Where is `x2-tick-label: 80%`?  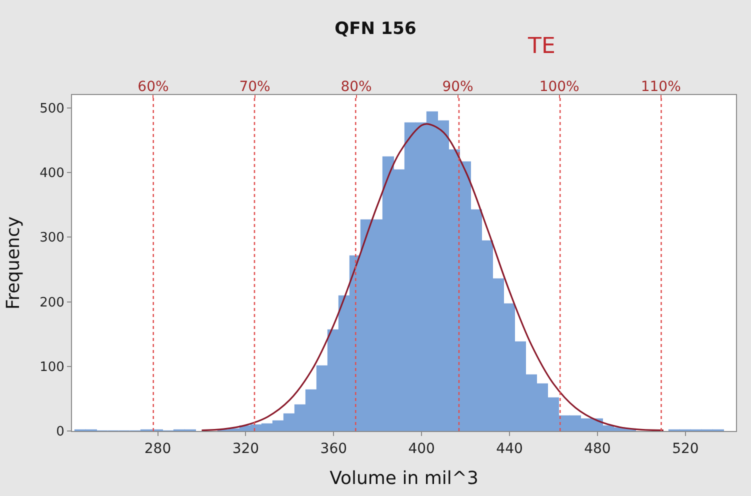 x2-tick-label: 80% is located at coordinates (356, 87).